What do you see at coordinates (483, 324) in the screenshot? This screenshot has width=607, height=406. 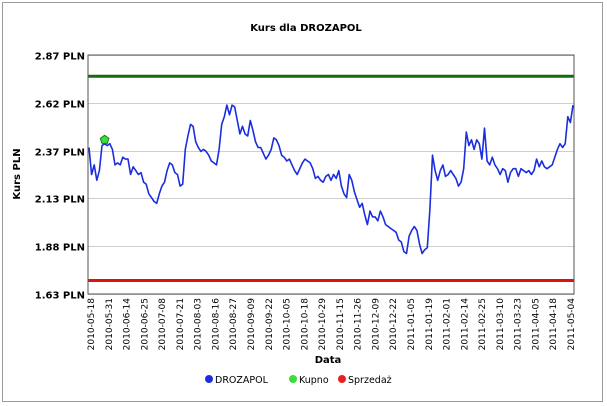 I see `x-tick-label: 2011-02-25` at bounding box center [483, 324].